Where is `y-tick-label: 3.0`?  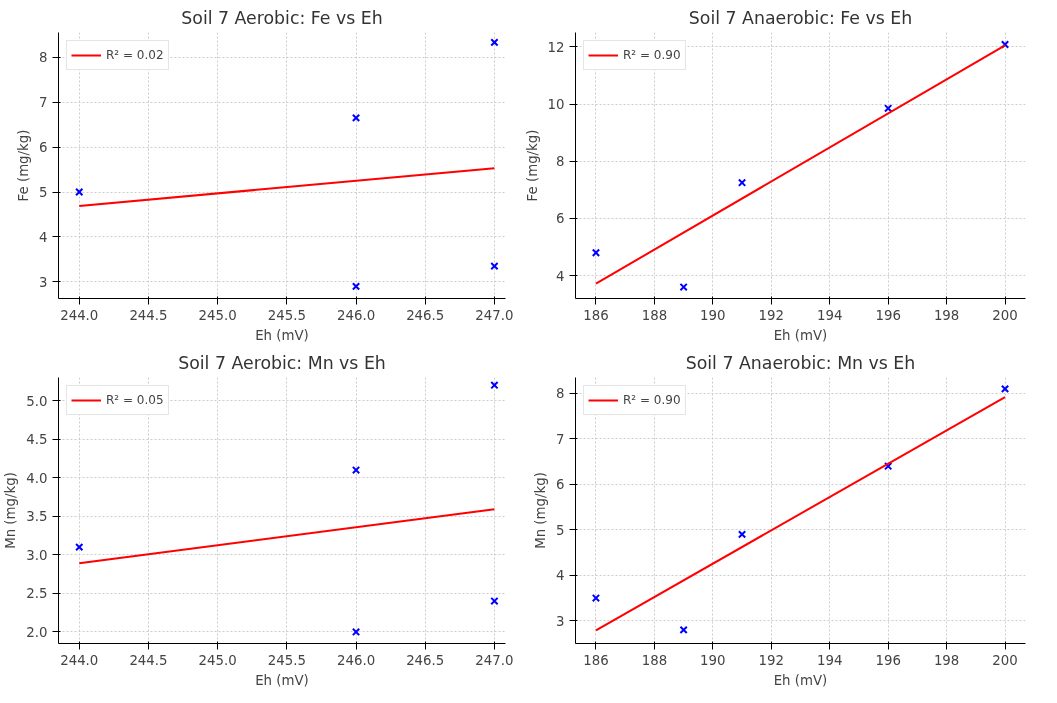
y-tick-label: 3.0 is located at coordinates (37, 555).